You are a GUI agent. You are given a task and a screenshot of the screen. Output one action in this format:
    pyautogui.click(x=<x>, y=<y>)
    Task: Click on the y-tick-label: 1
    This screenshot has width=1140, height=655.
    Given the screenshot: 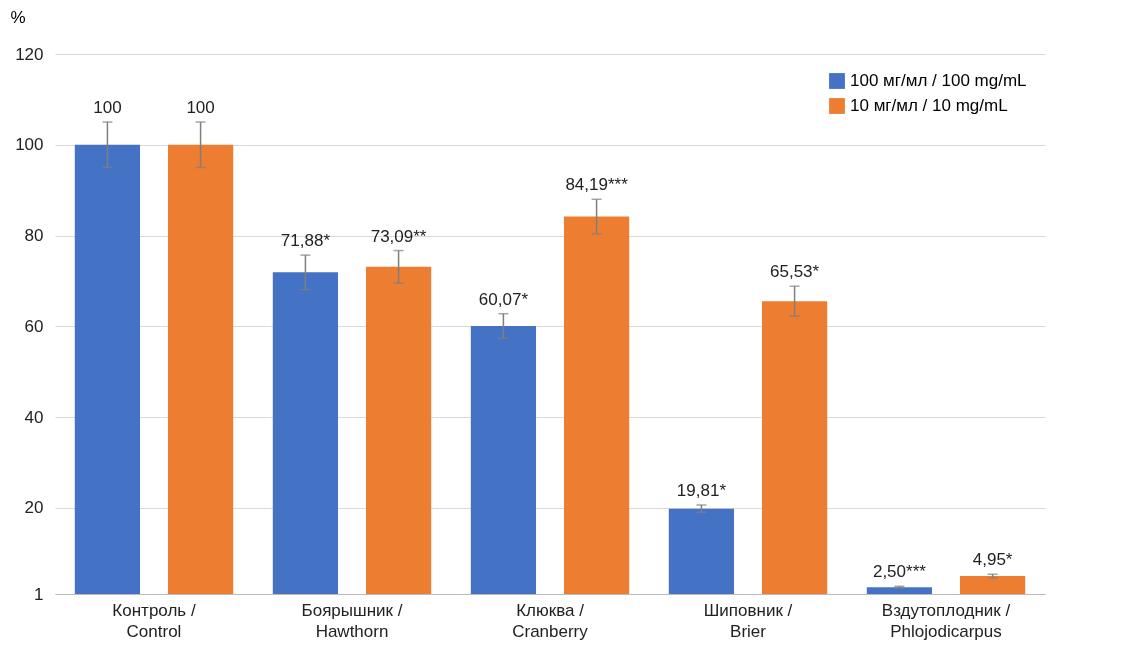 What is the action you would take?
    pyautogui.click(x=39, y=594)
    